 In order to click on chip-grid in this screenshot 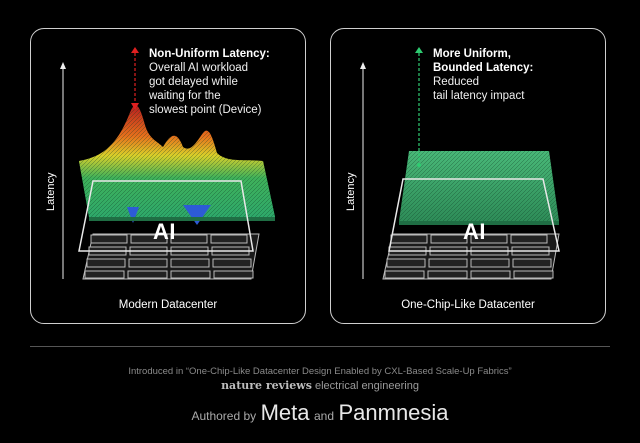, I will do `click(471, 256)`.